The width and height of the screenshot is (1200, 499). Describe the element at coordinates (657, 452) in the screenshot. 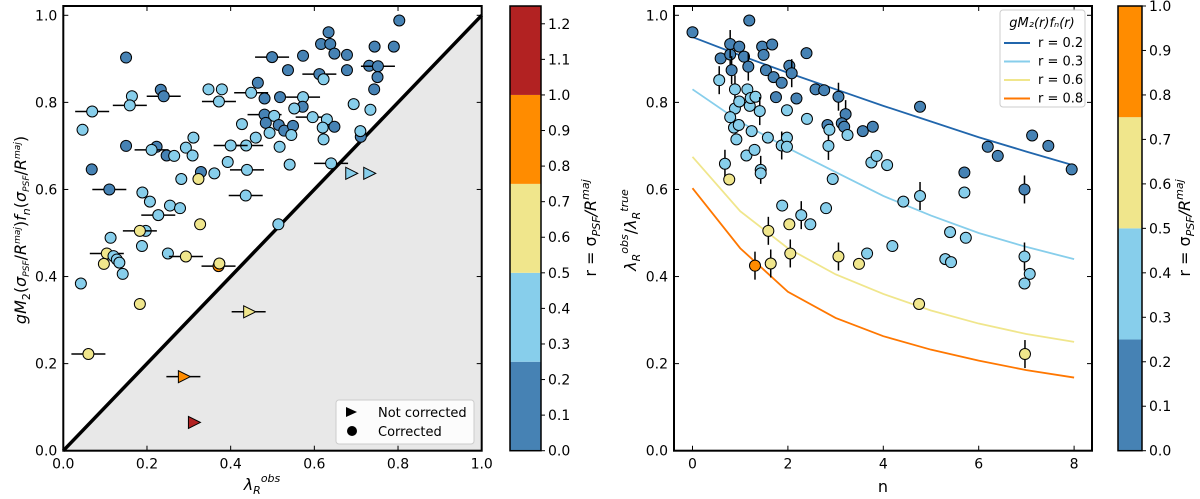

I see `y-tick-label: 0.0` at that location.